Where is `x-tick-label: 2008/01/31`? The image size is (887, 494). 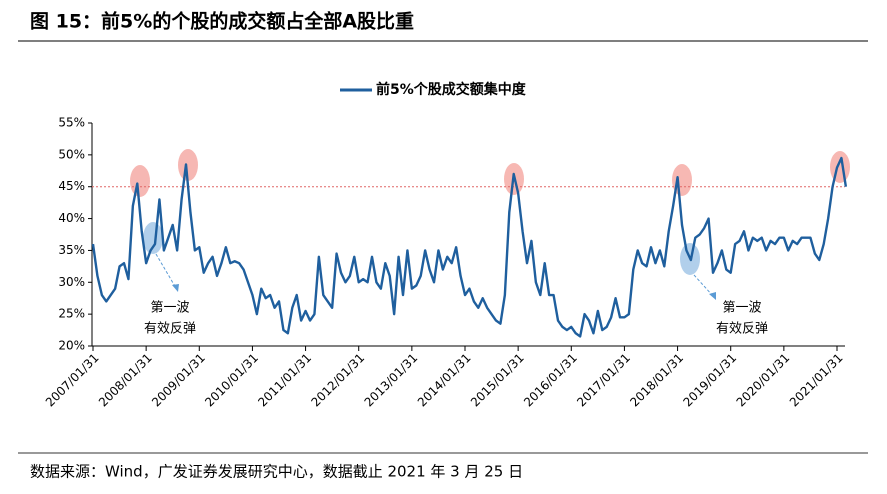 x-tick-label: 2008/01/31 is located at coordinates (125, 380).